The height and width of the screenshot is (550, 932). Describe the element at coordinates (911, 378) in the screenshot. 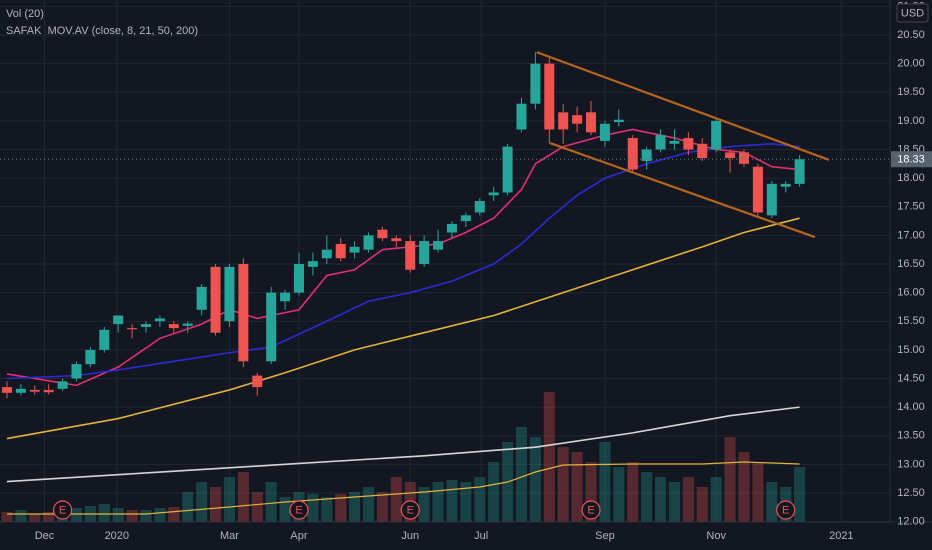

I see `y-tick-label: 14.50` at that location.